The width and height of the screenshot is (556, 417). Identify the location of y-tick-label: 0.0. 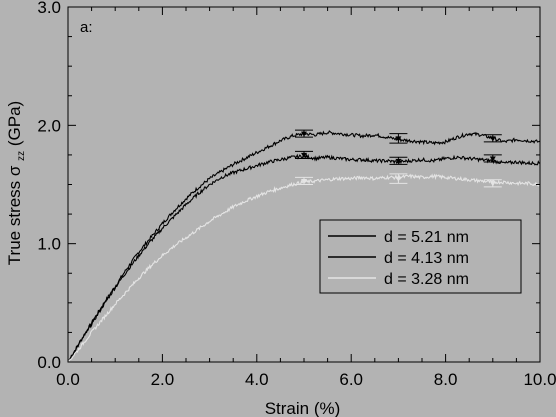
(49, 362).